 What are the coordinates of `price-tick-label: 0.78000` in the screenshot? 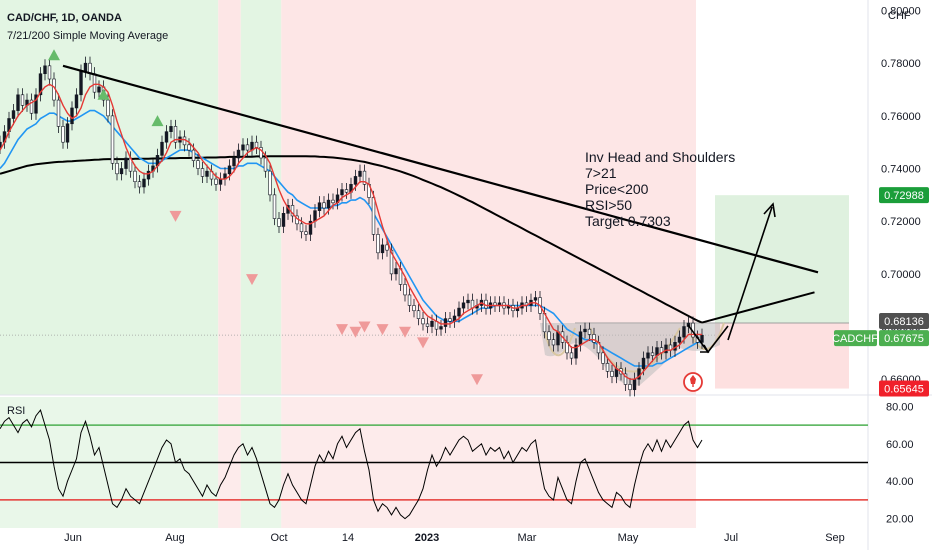 It's located at (901, 64).